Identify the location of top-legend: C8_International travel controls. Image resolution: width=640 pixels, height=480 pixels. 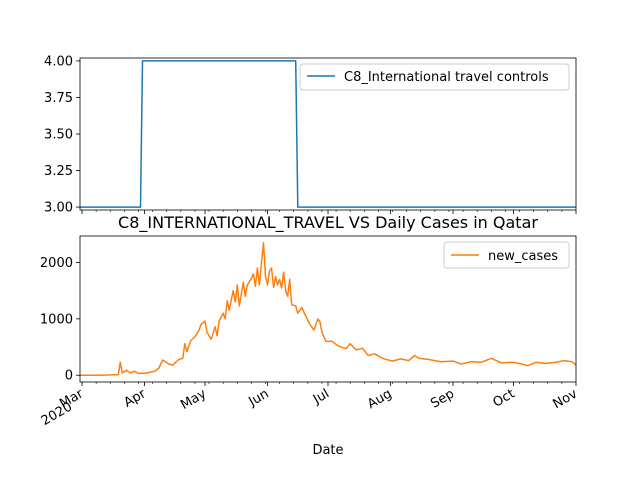
(434, 77).